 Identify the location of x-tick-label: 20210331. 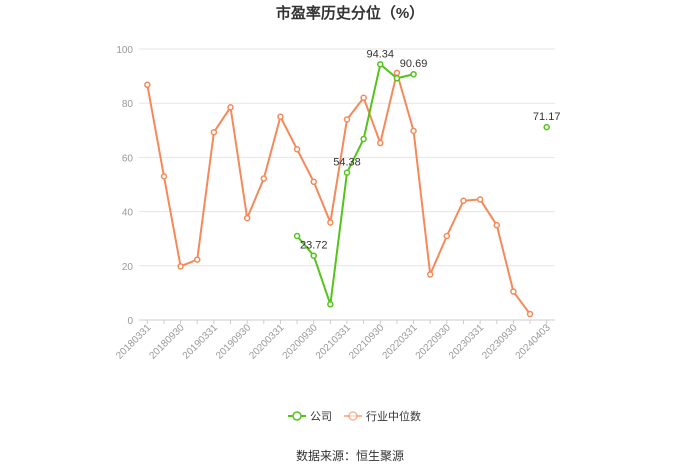
(334, 342).